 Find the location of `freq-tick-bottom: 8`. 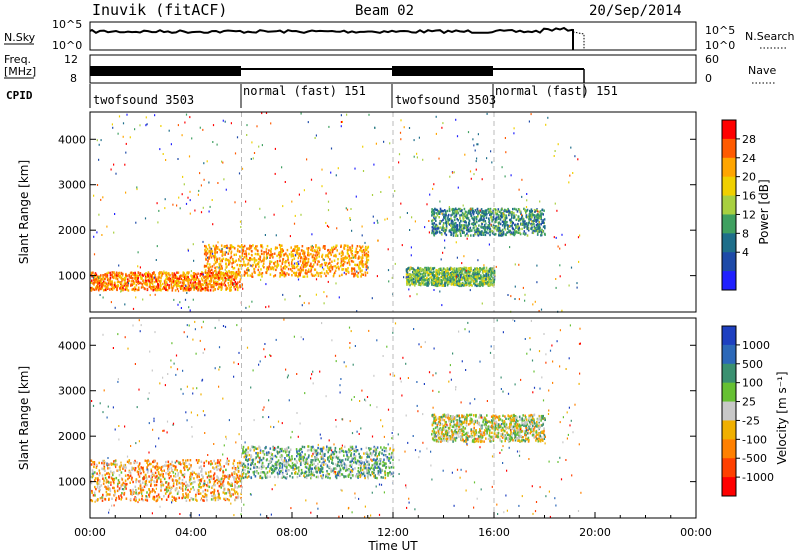

freq-tick-bottom: 8 is located at coordinates (73, 78).